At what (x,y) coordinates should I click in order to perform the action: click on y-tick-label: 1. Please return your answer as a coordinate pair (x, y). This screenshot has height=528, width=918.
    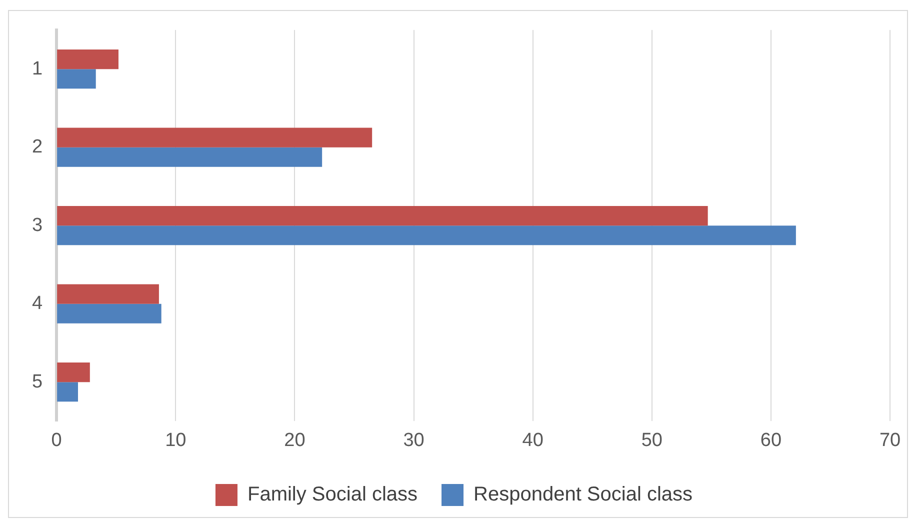
    Looking at the image, I should click on (37, 69).